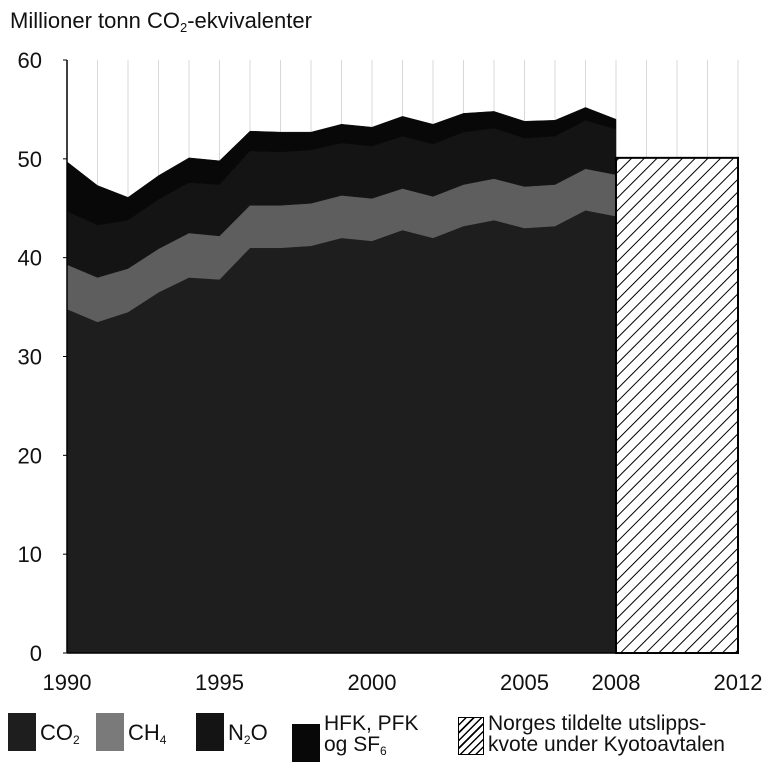 The width and height of the screenshot is (774, 765). What do you see at coordinates (60, 734) in the screenshot?
I see `legend-label-co2: CO2` at bounding box center [60, 734].